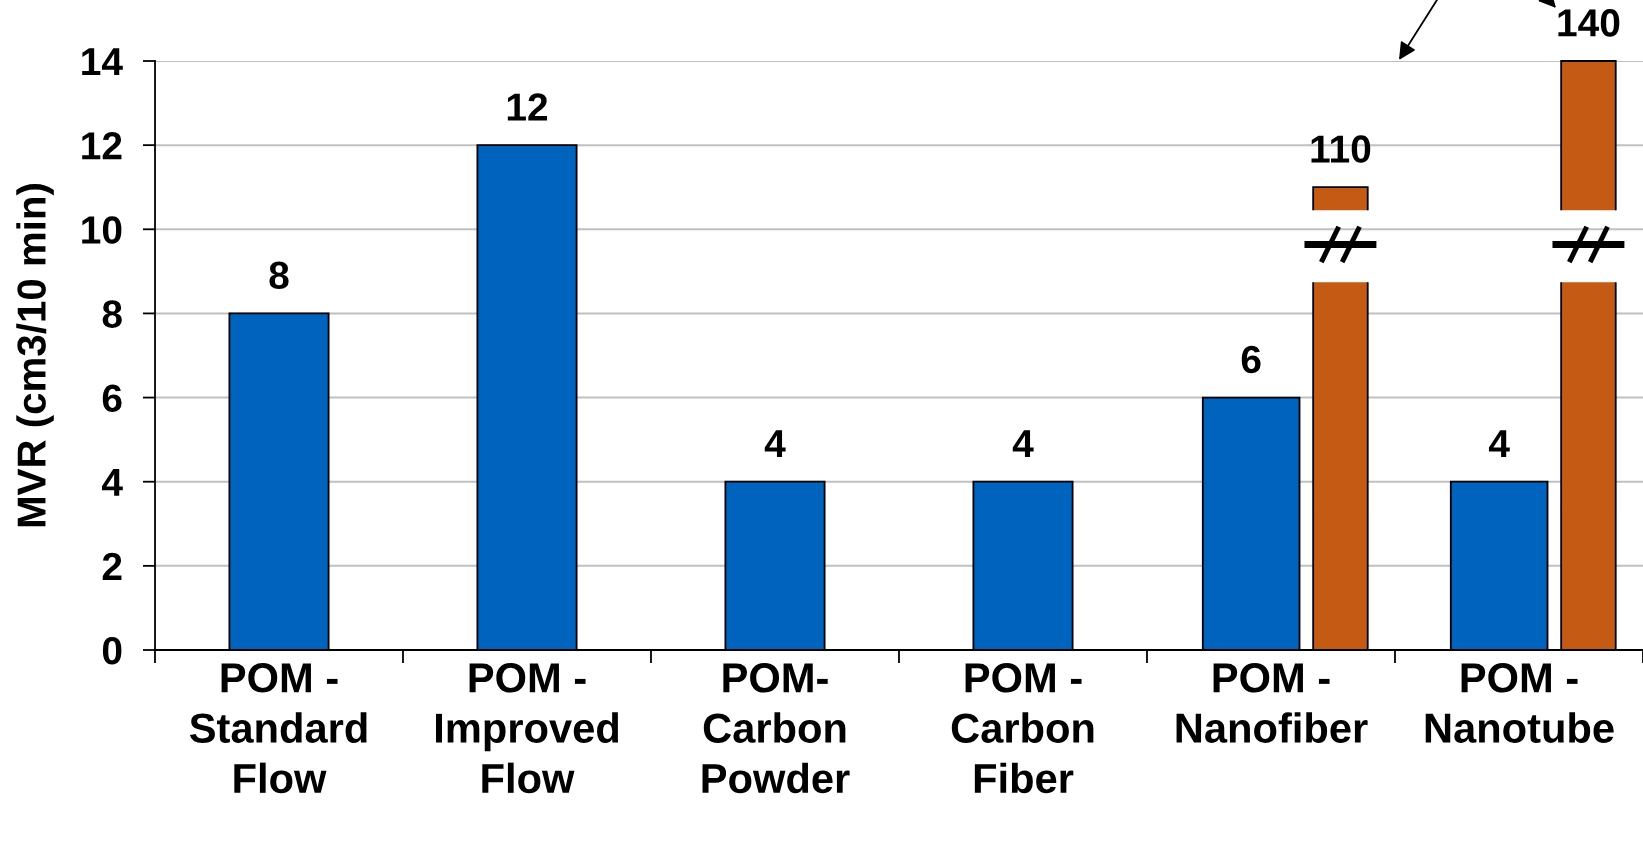 The width and height of the screenshot is (1643, 841). What do you see at coordinates (102, 62) in the screenshot?
I see `y-tick-label: 14` at bounding box center [102, 62].